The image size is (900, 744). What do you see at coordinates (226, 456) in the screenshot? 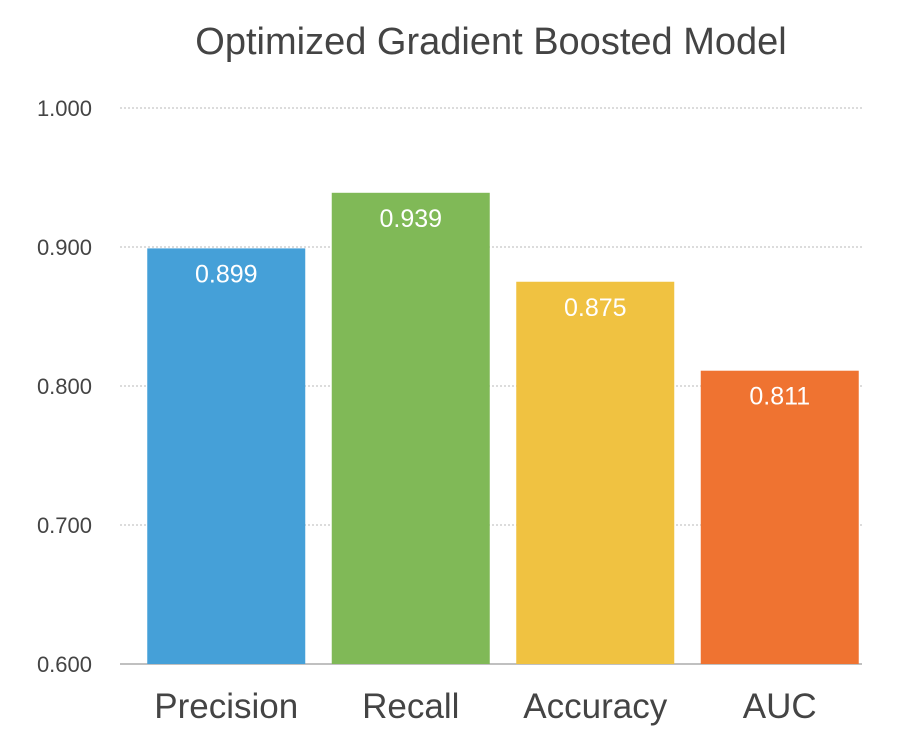
I see `bar-precision` at bounding box center [226, 456].